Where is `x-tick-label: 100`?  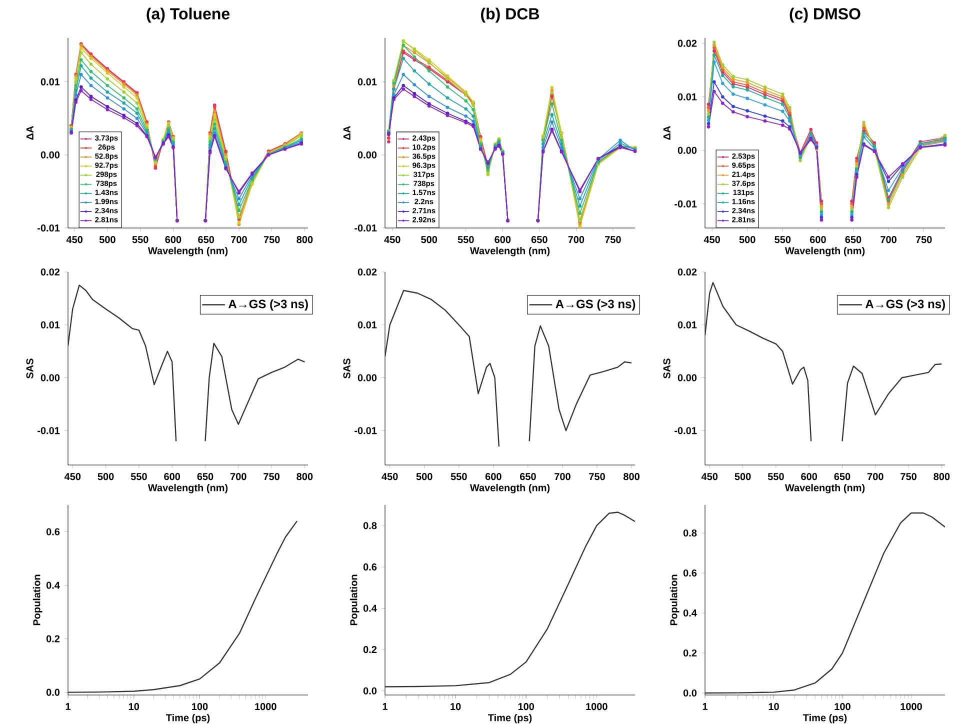 x-tick-label: 100 is located at coordinates (200, 706).